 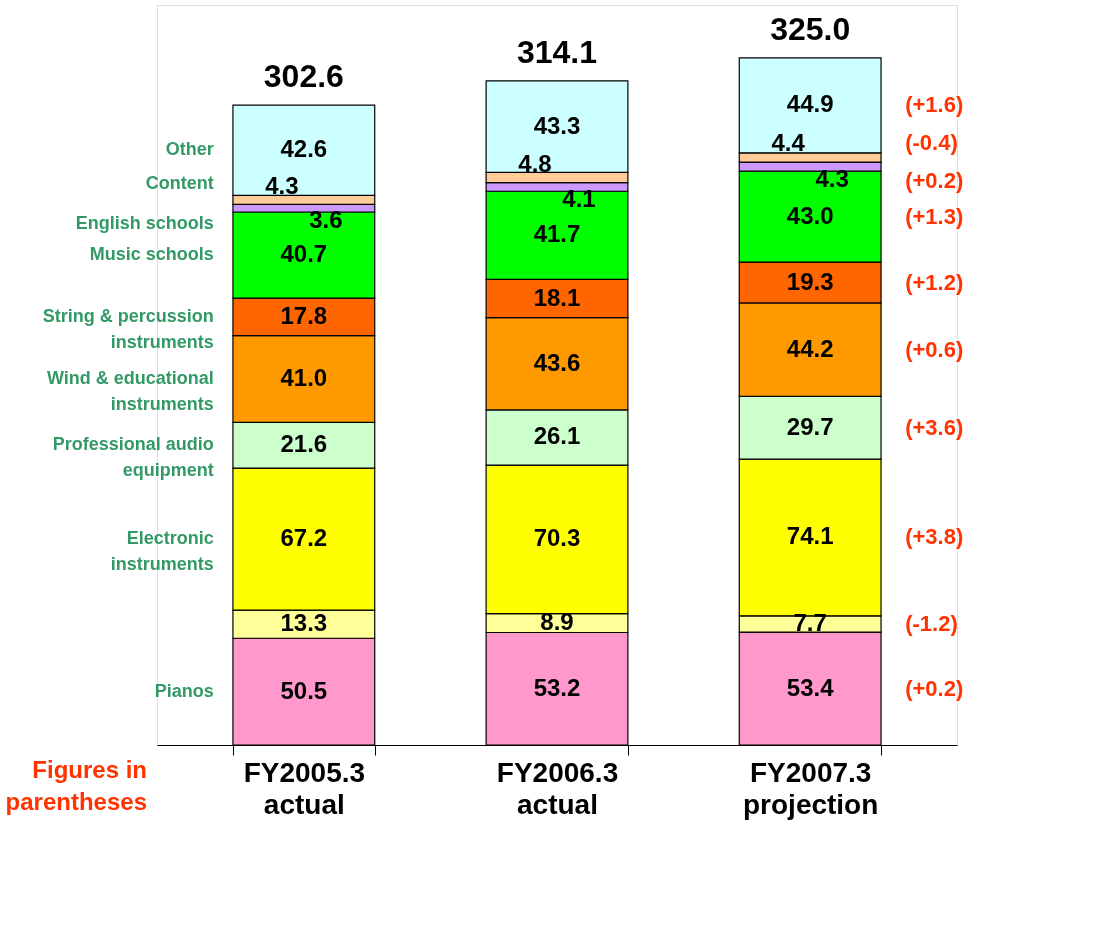 I want to click on annotation: (+0.6), so click(x=934, y=349).